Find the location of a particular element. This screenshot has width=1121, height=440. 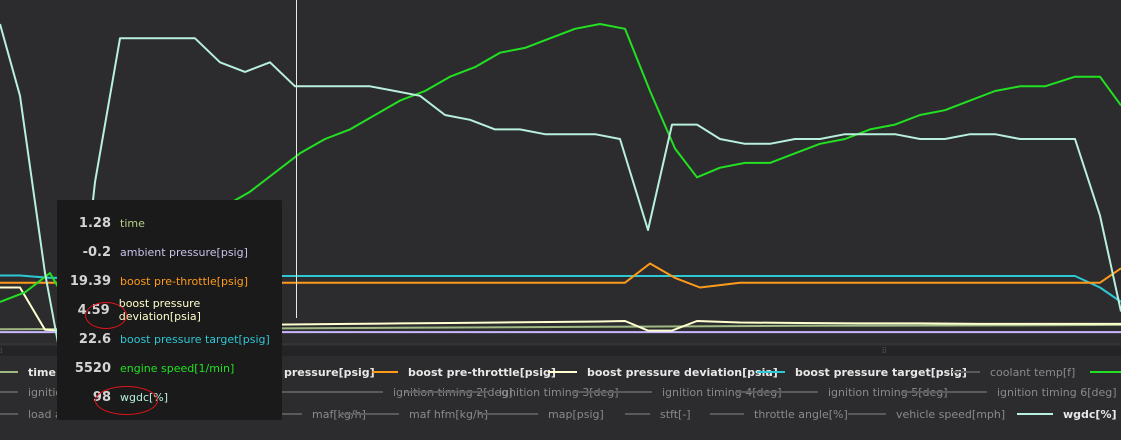

tooltip-row: -0.2 ambient pressure[psig] is located at coordinates (169, 252).